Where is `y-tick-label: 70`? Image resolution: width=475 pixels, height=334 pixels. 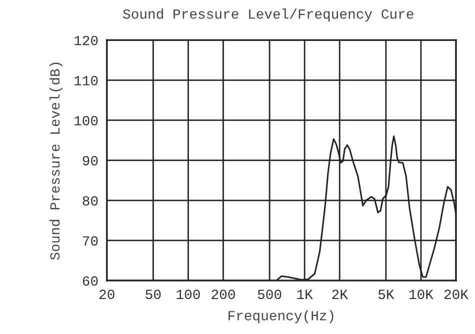
y-tick-label: 70 is located at coordinates (90, 241).